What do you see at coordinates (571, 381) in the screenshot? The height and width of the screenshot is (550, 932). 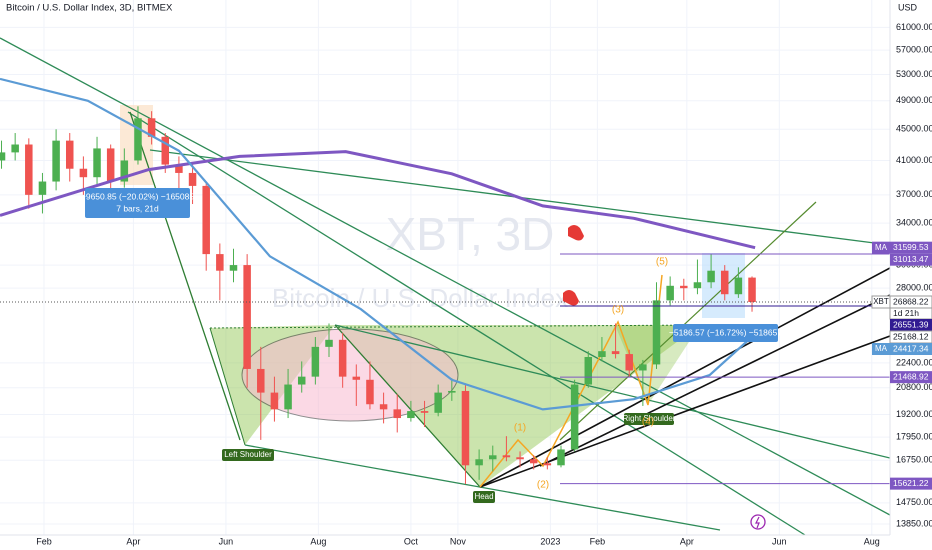 I see `wave-line` at bounding box center [571, 381].